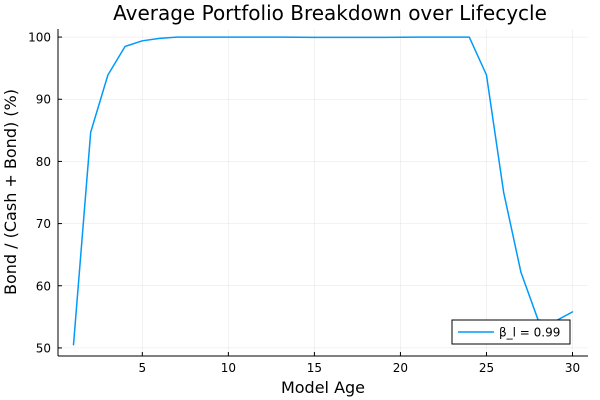  Describe the element at coordinates (43, 286) in the screenshot. I see `y-tick-label: 60` at that location.